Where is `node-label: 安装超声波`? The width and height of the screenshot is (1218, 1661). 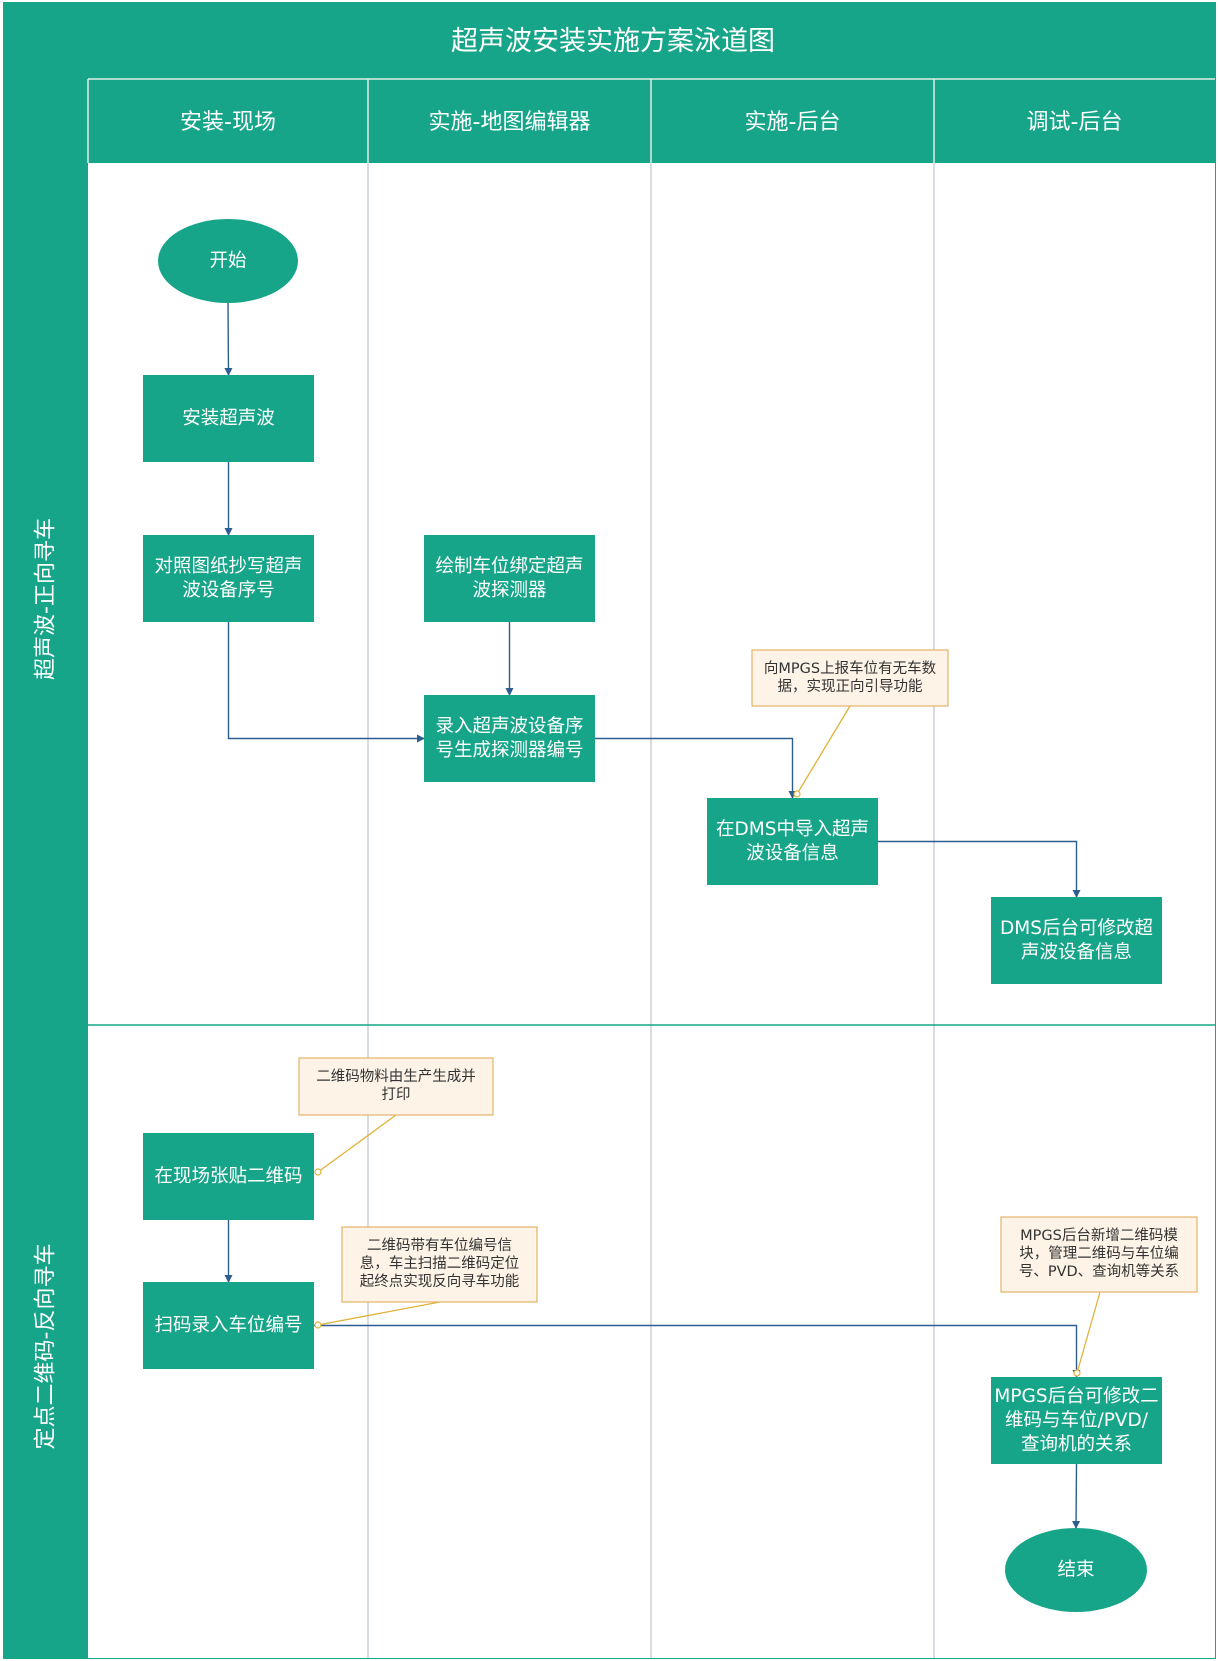
node-label: 安装超声波 is located at coordinates (228, 418).